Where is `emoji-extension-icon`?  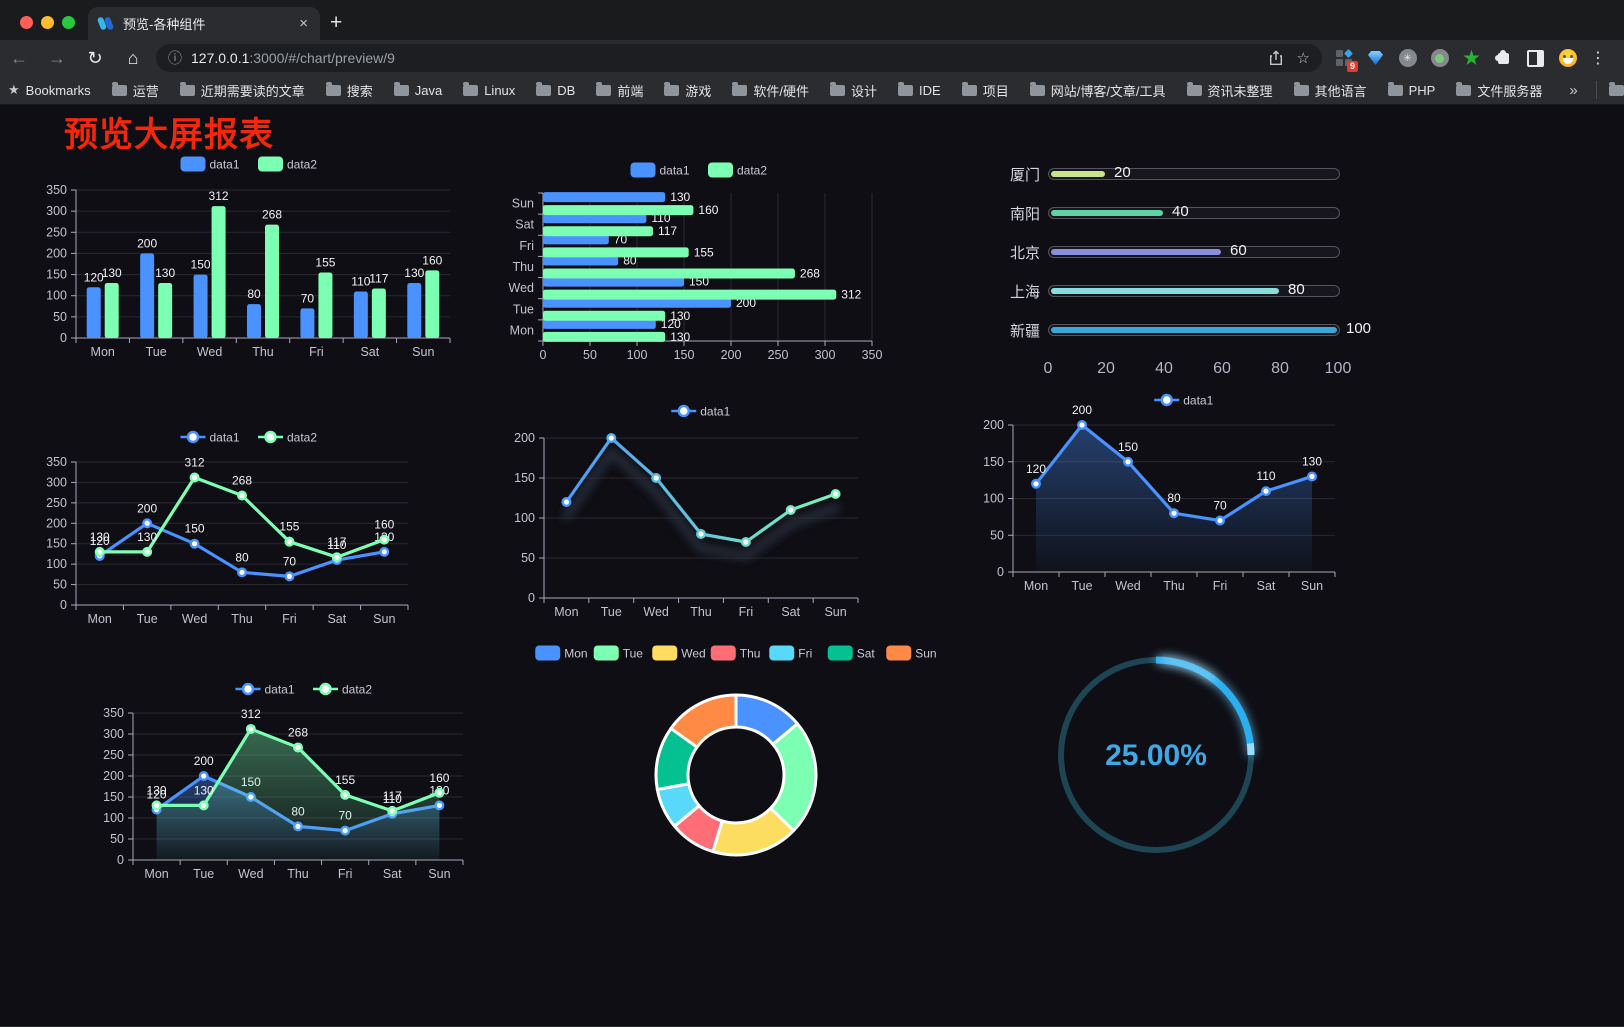
emoji-extension-icon is located at coordinates (1567, 58).